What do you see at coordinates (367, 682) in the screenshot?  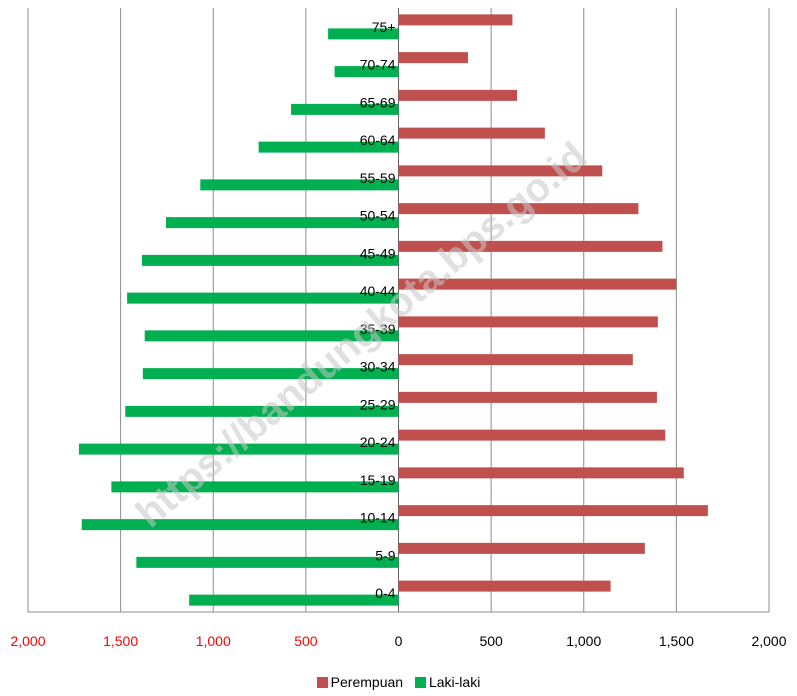 I see `legend-label-perempuan: Perempuan` at bounding box center [367, 682].